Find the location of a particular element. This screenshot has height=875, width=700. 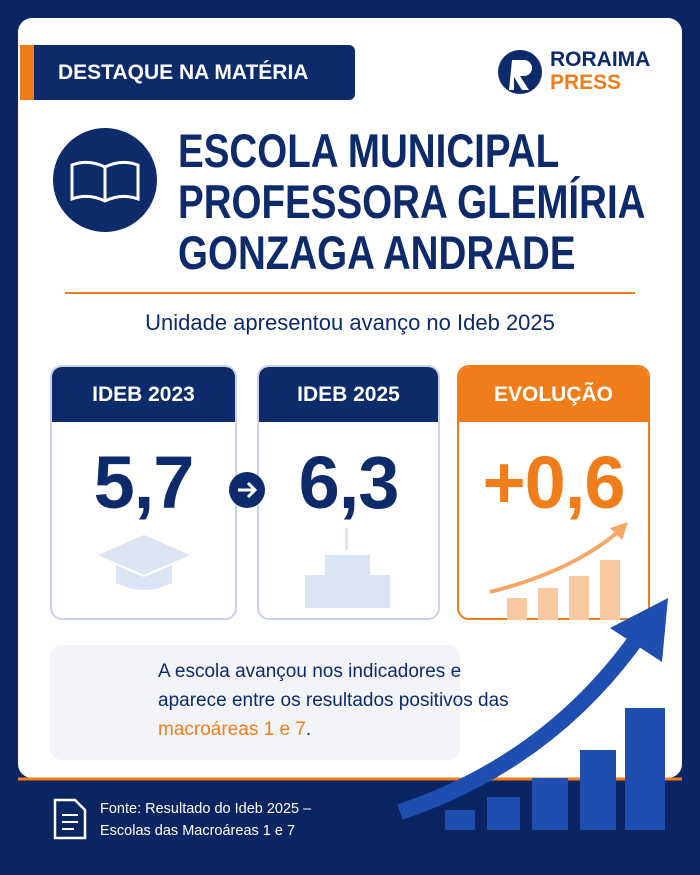

stat-value: 6,3 is located at coordinates (349, 482).